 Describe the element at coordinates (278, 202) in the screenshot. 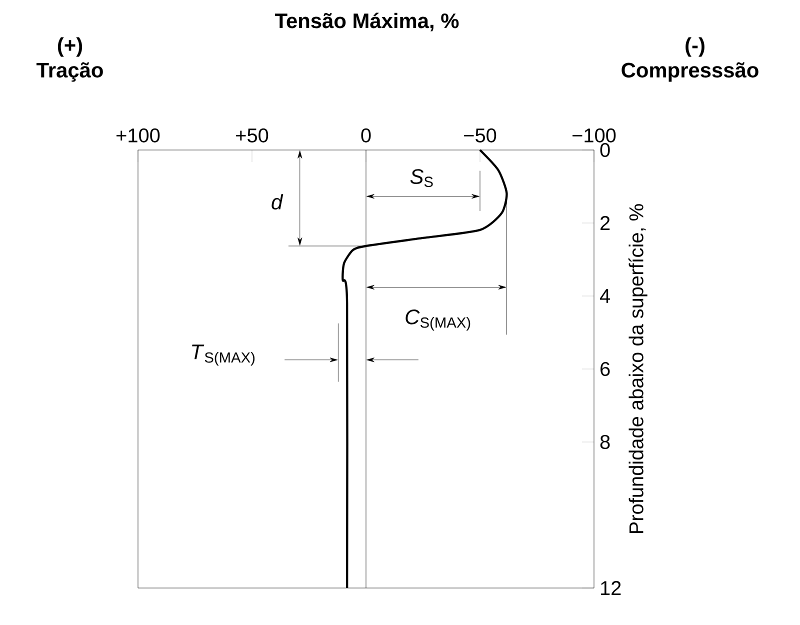

I see `annotation: d` at that location.